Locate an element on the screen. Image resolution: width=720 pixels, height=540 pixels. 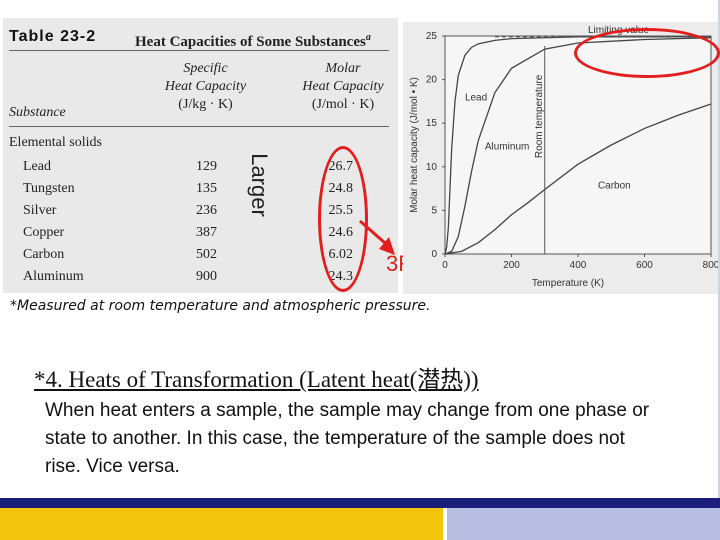
y-tick-label: 5 is located at coordinates (434, 210).